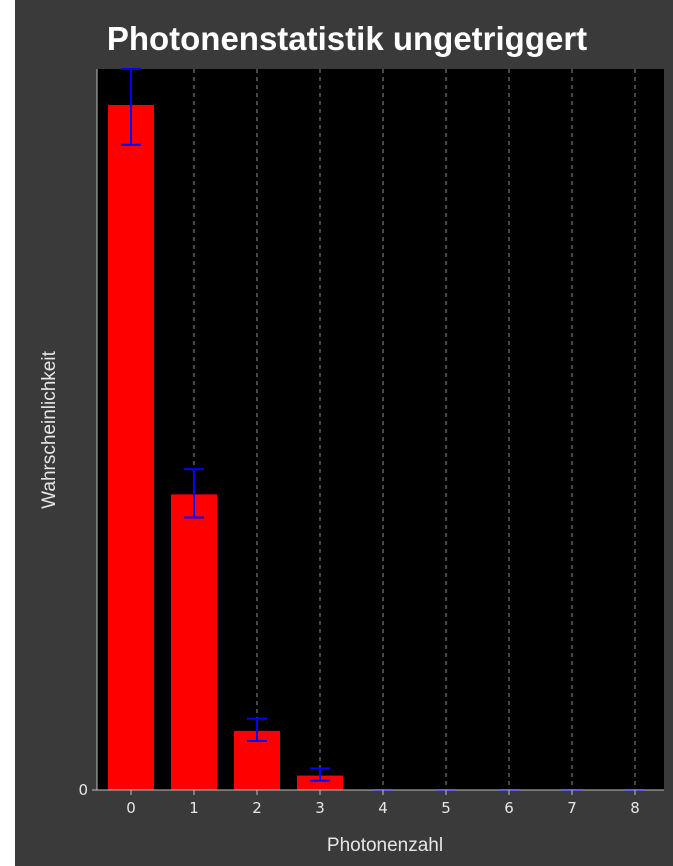 This screenshot has height=866, width=673. Describe the element at coordinates (347, 38) in the screenshot. I see `chart-title: Photonenstatistik ungetriggert` at that location.